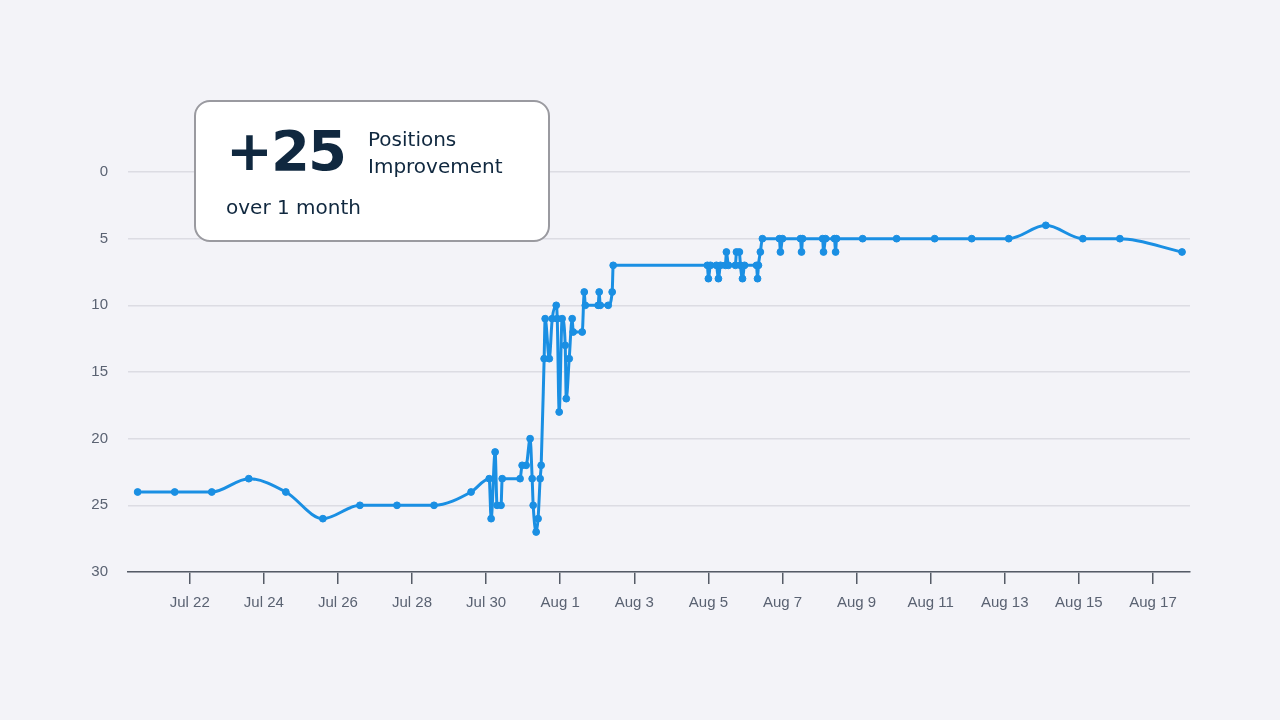 The width and height of the screenshot is (1280, 720). Describe the element at coordinates (263, 602) in the screenshot. I see `x-tick-label: Jul 24` at that location.